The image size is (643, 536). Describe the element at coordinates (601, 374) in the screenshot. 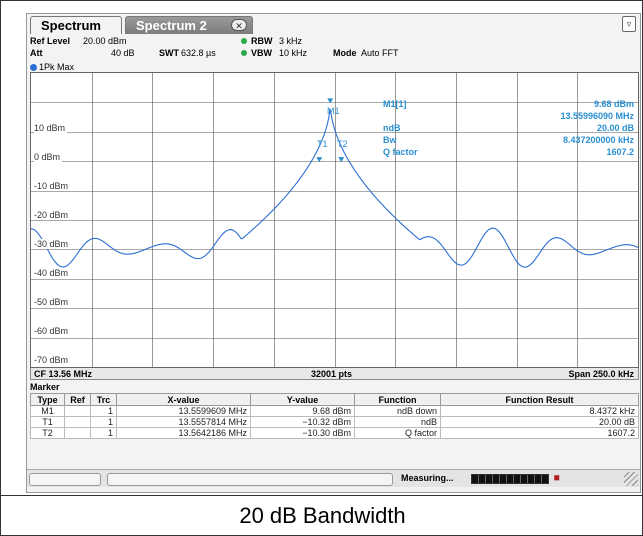

I see `span-label: Span 250.0 kHz` at that location.